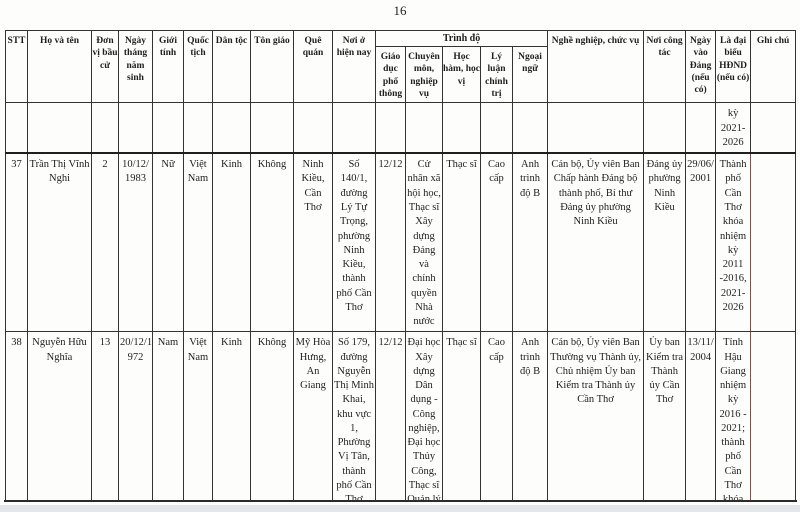  I want to click on cell-edu, so click(390, 128).